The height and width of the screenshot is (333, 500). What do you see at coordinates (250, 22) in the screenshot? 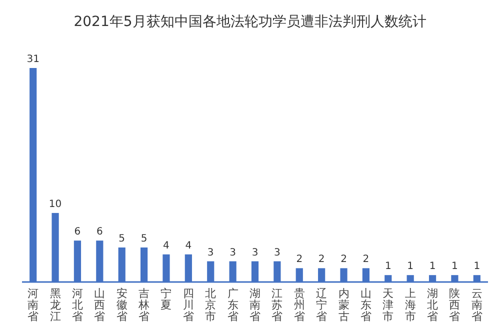
I see `chart-title: 2021年5月获知中国各地法轮功学员遭非法判刑人数统计` at bounding box center [250, 22].